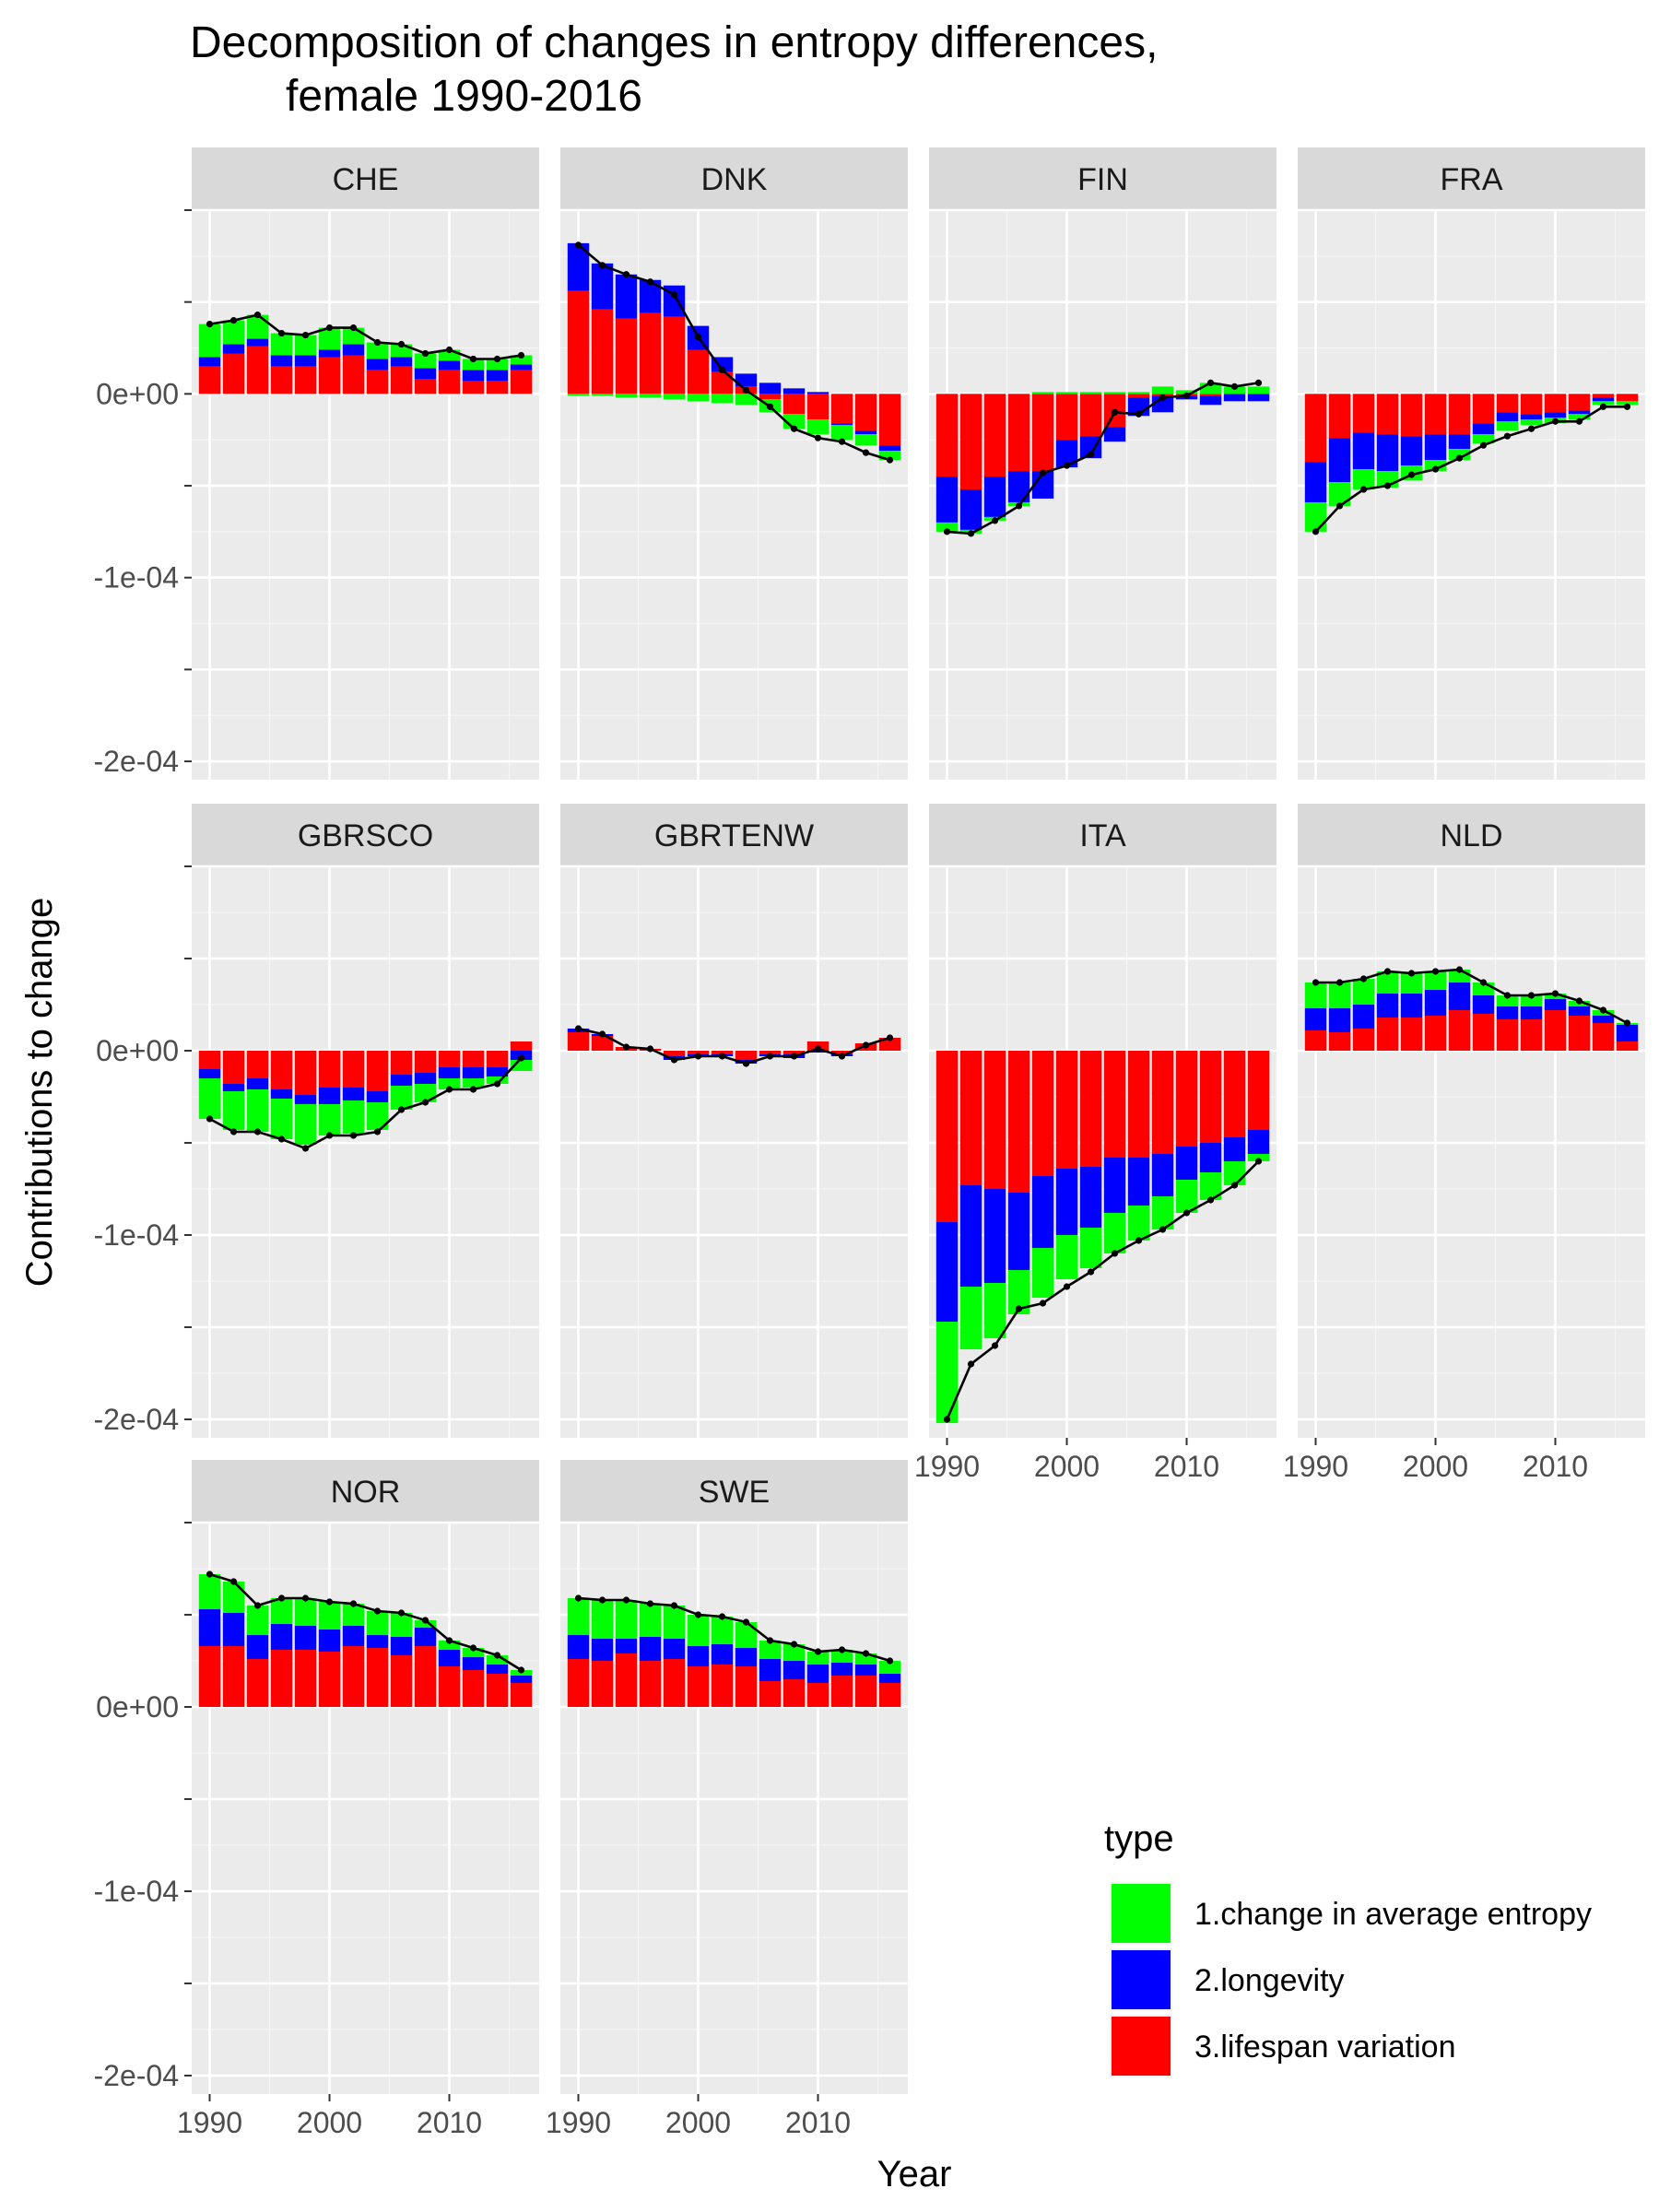  Describe the element at coordinates (137, 1050) in the screenshot. I see `y-tick-label: 0e+00` at that location.